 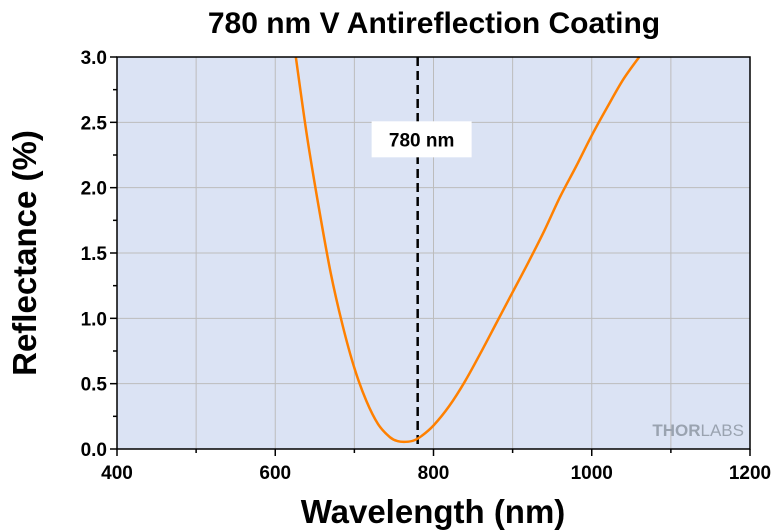 I want to click on y-tick-label-2.5: 2.5, so click(x=94, y=123).